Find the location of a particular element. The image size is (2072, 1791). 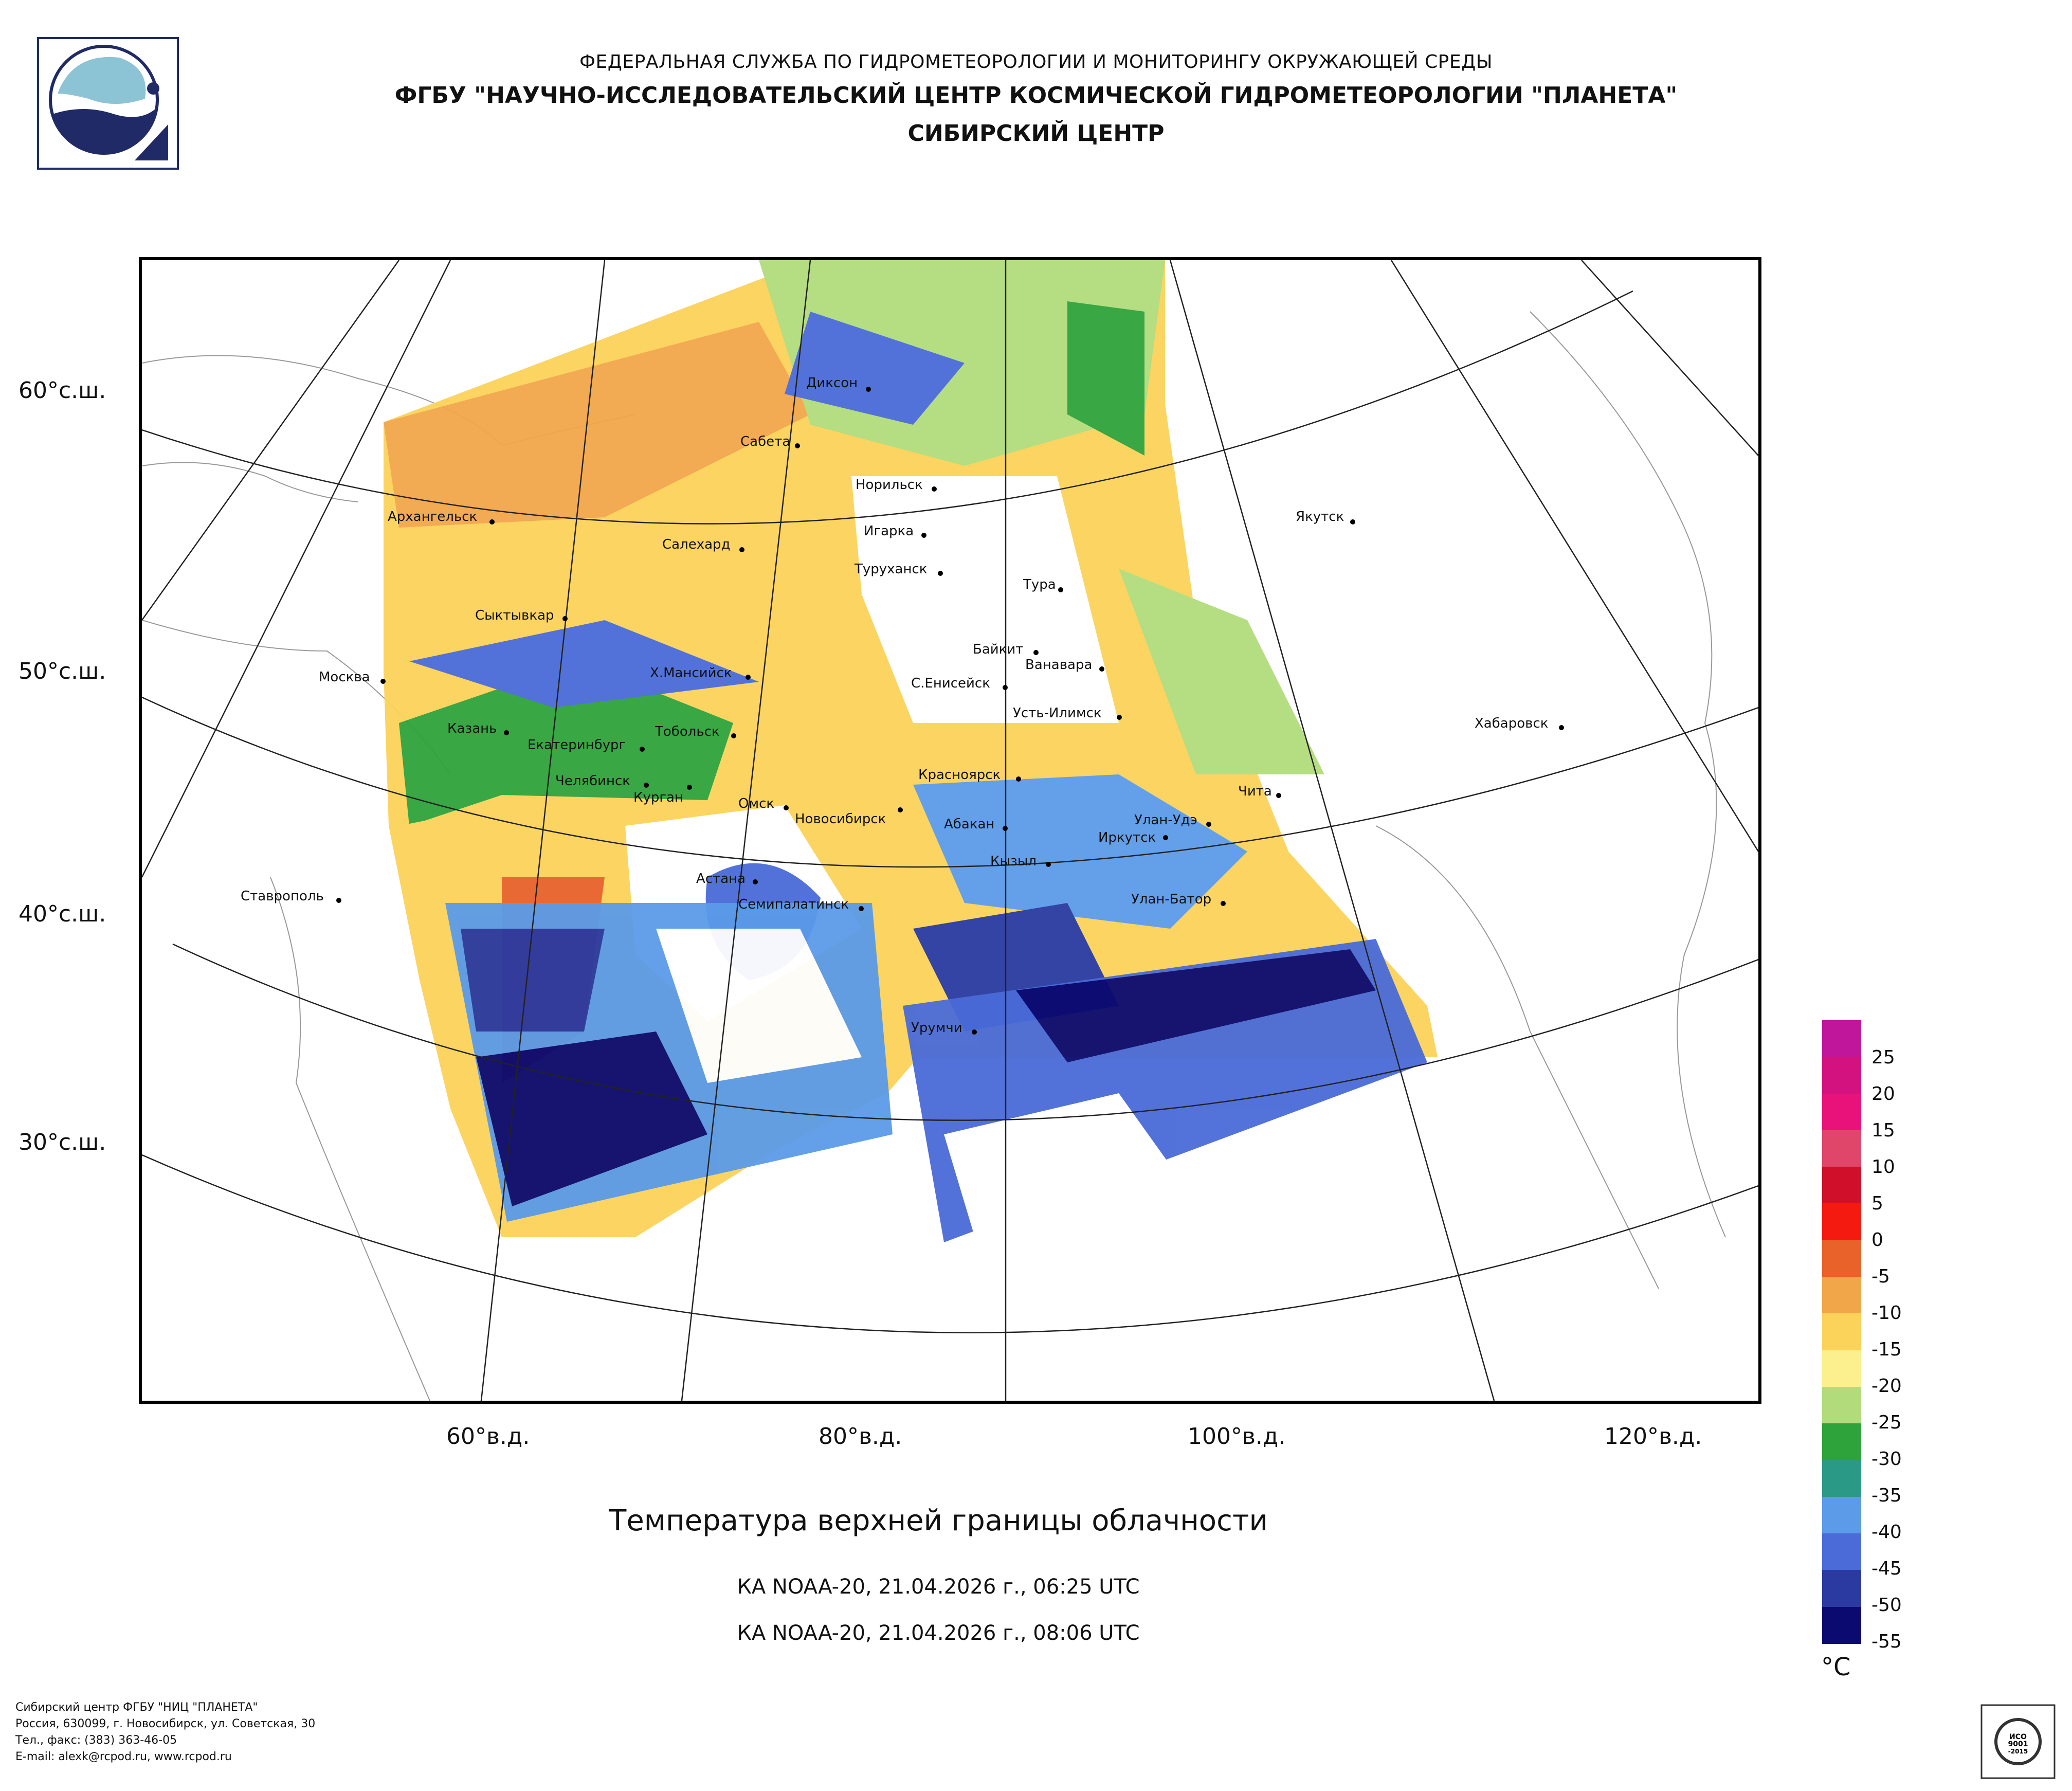

city-label: Семипалатинск is located at coordinates (793, 904).